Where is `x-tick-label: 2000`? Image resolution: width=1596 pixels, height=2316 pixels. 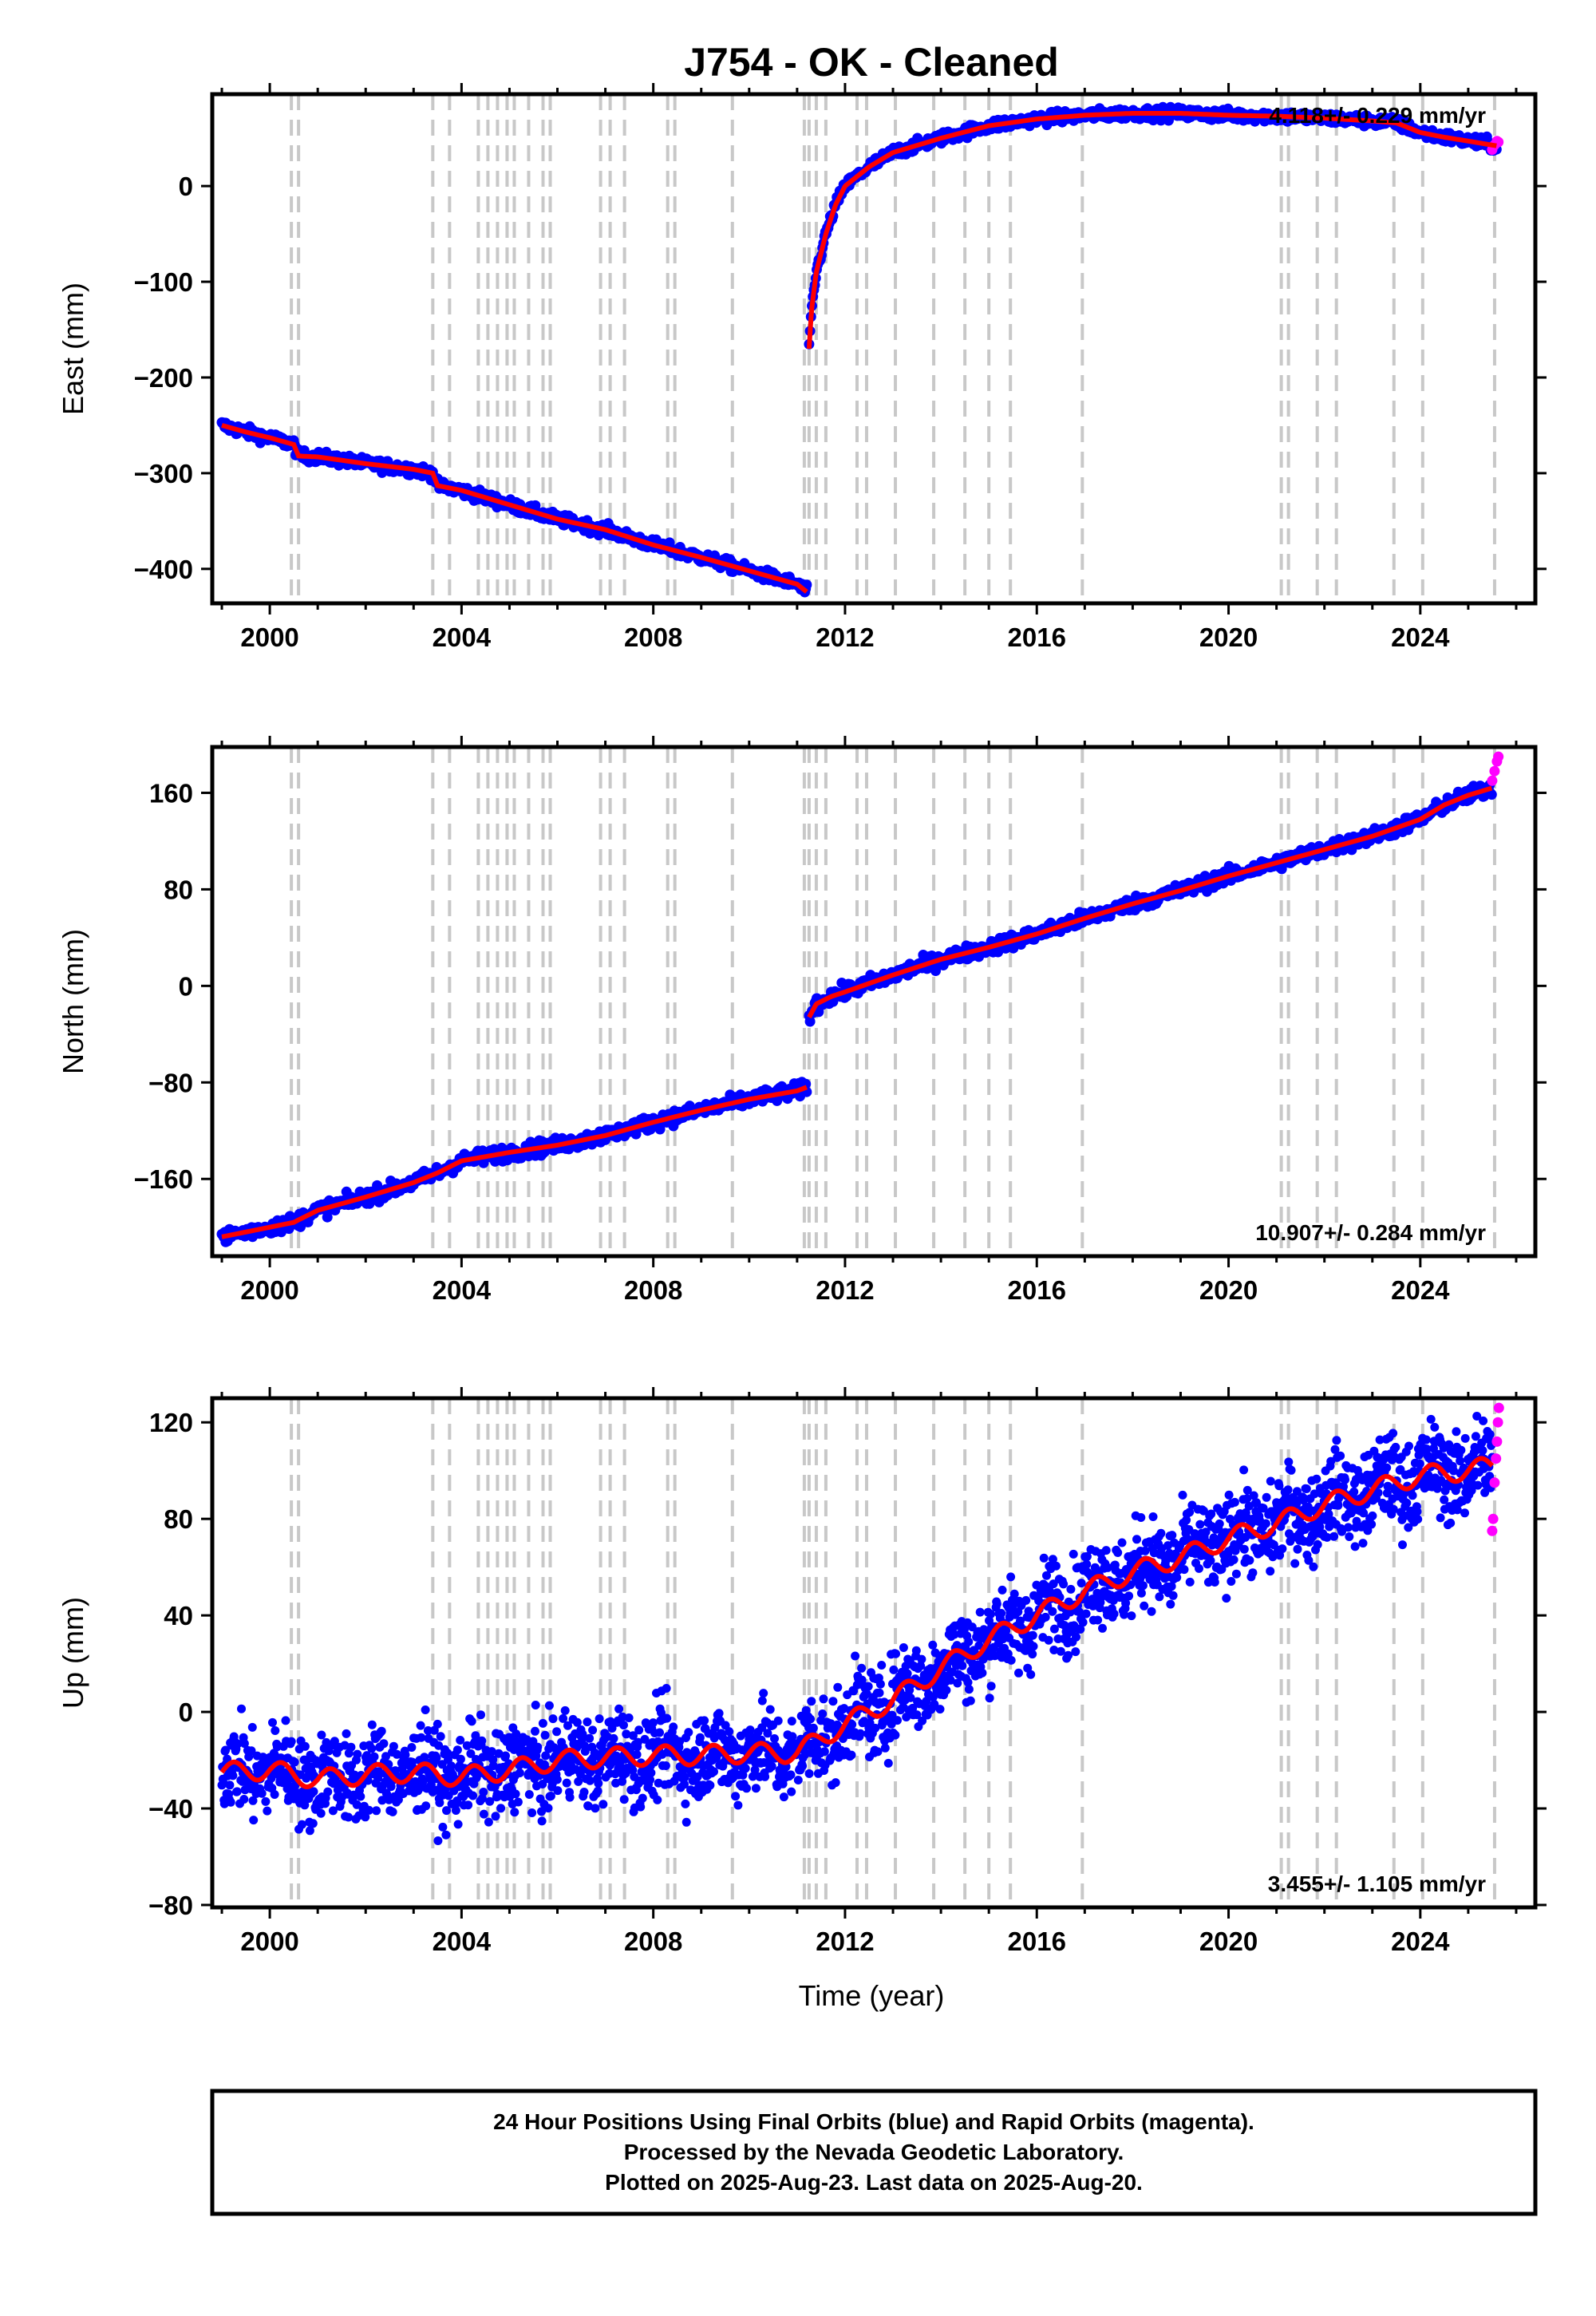
x-tick-label: 2000 is located at coordinates (269, 1290).